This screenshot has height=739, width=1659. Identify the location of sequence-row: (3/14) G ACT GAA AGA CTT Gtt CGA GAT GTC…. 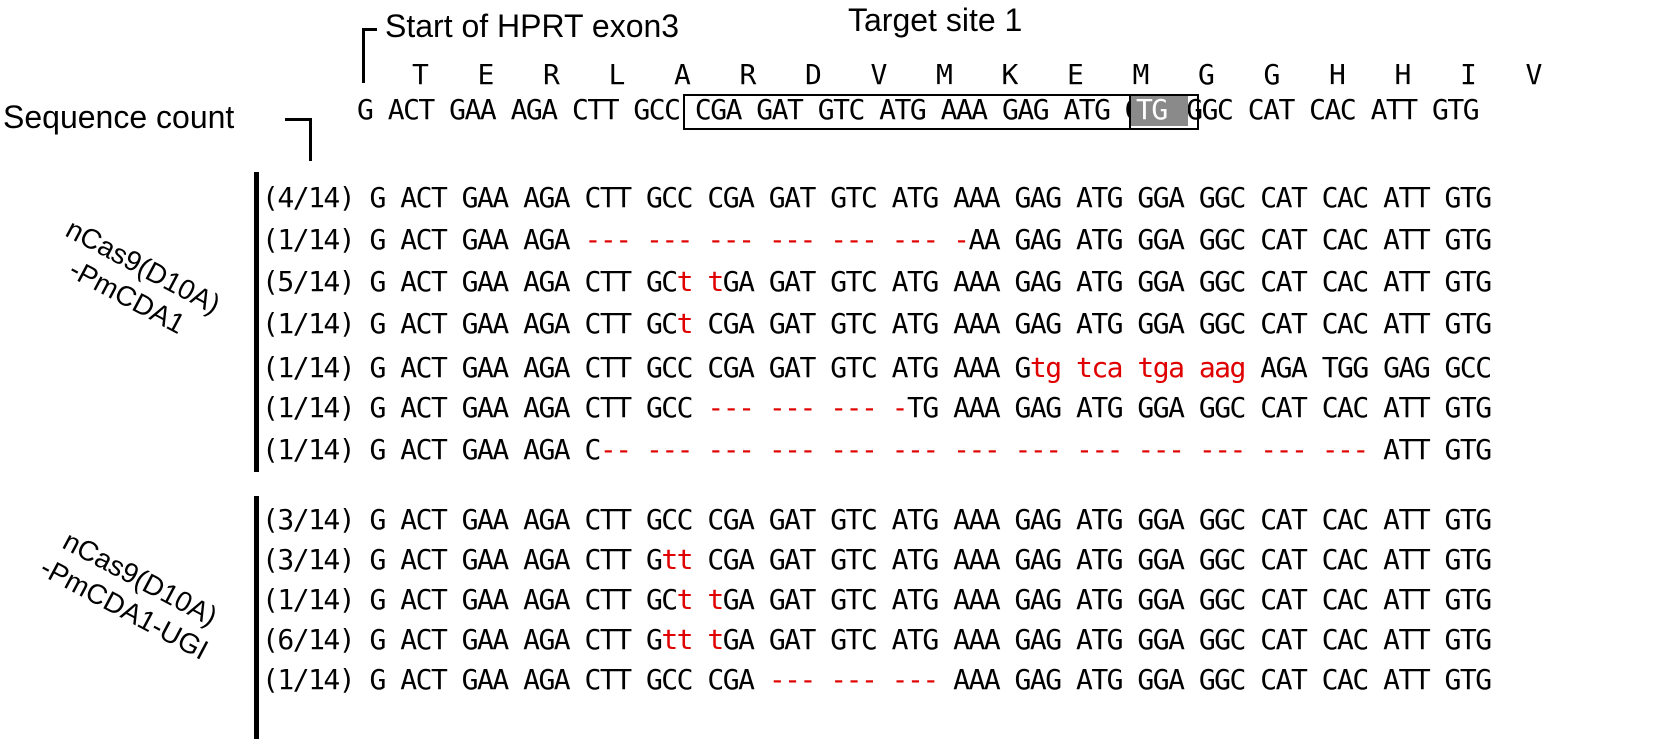
(877, 560).